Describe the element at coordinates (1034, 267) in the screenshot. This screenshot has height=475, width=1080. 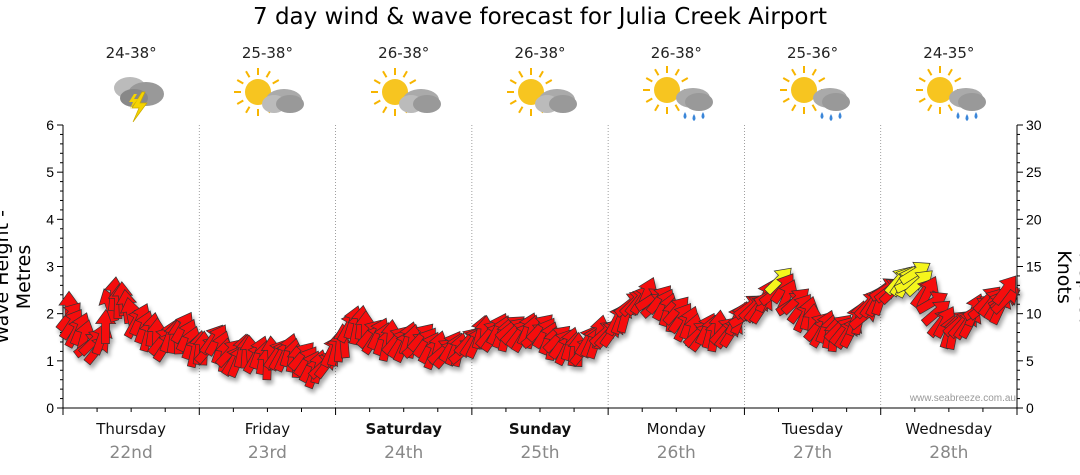
I see `y-tick-label-right: 15` at that location.